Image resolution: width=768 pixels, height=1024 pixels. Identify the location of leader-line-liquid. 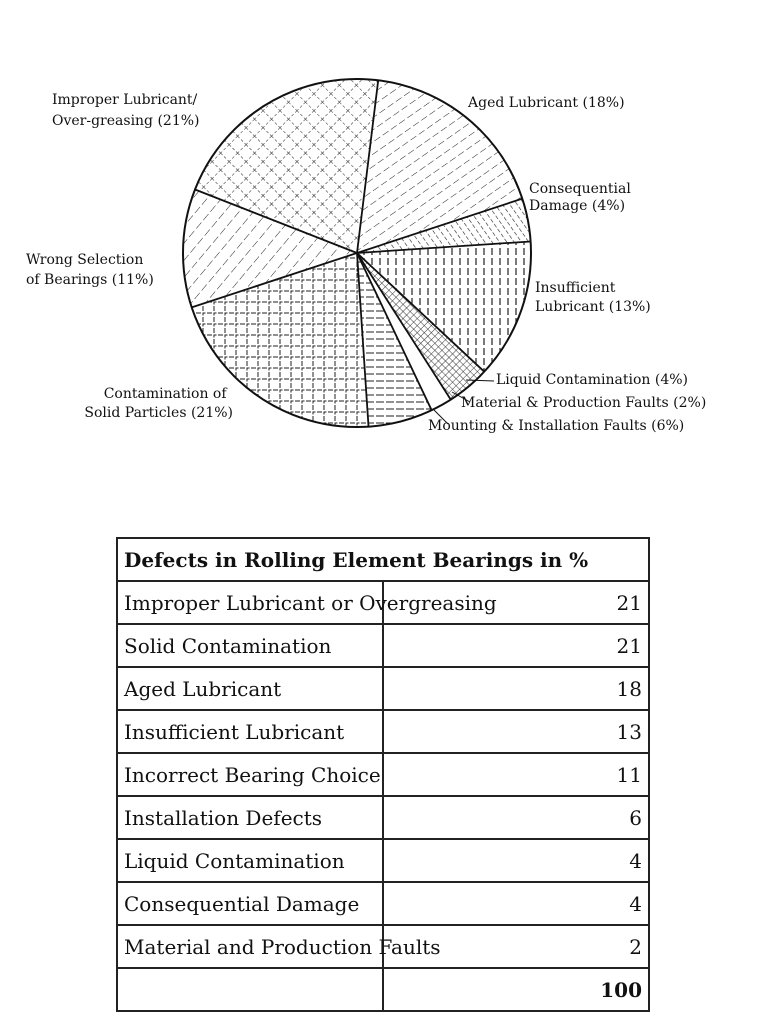
(480, 380).